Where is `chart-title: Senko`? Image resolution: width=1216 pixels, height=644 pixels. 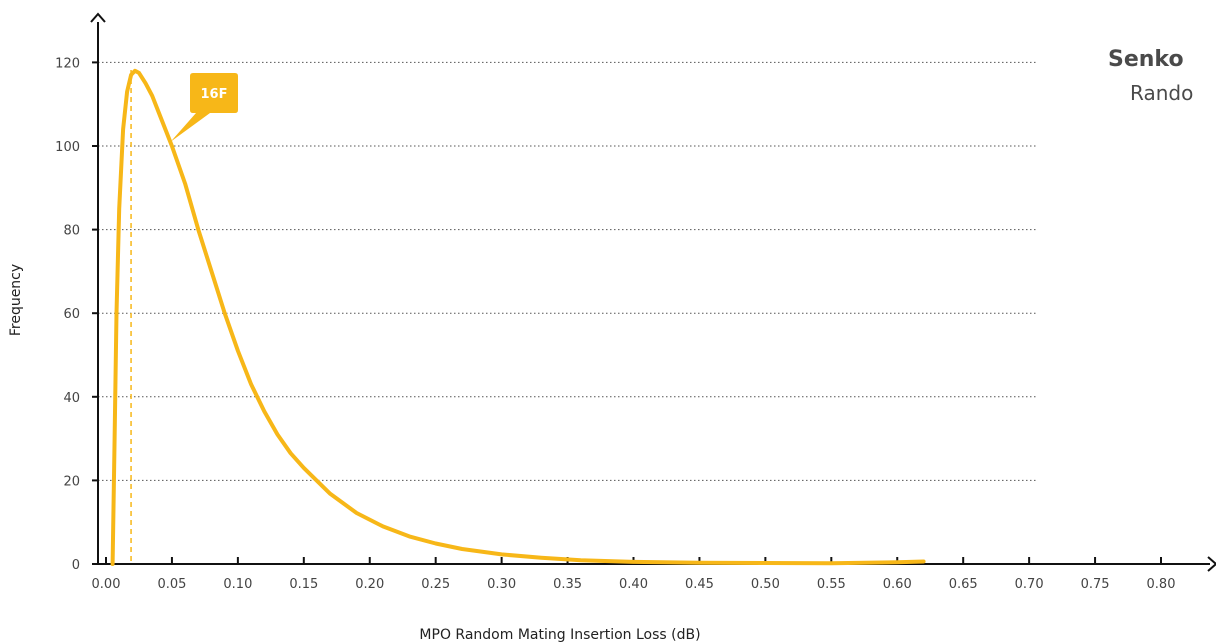 chart-title: Senko is located at coordinates (1146, 59).